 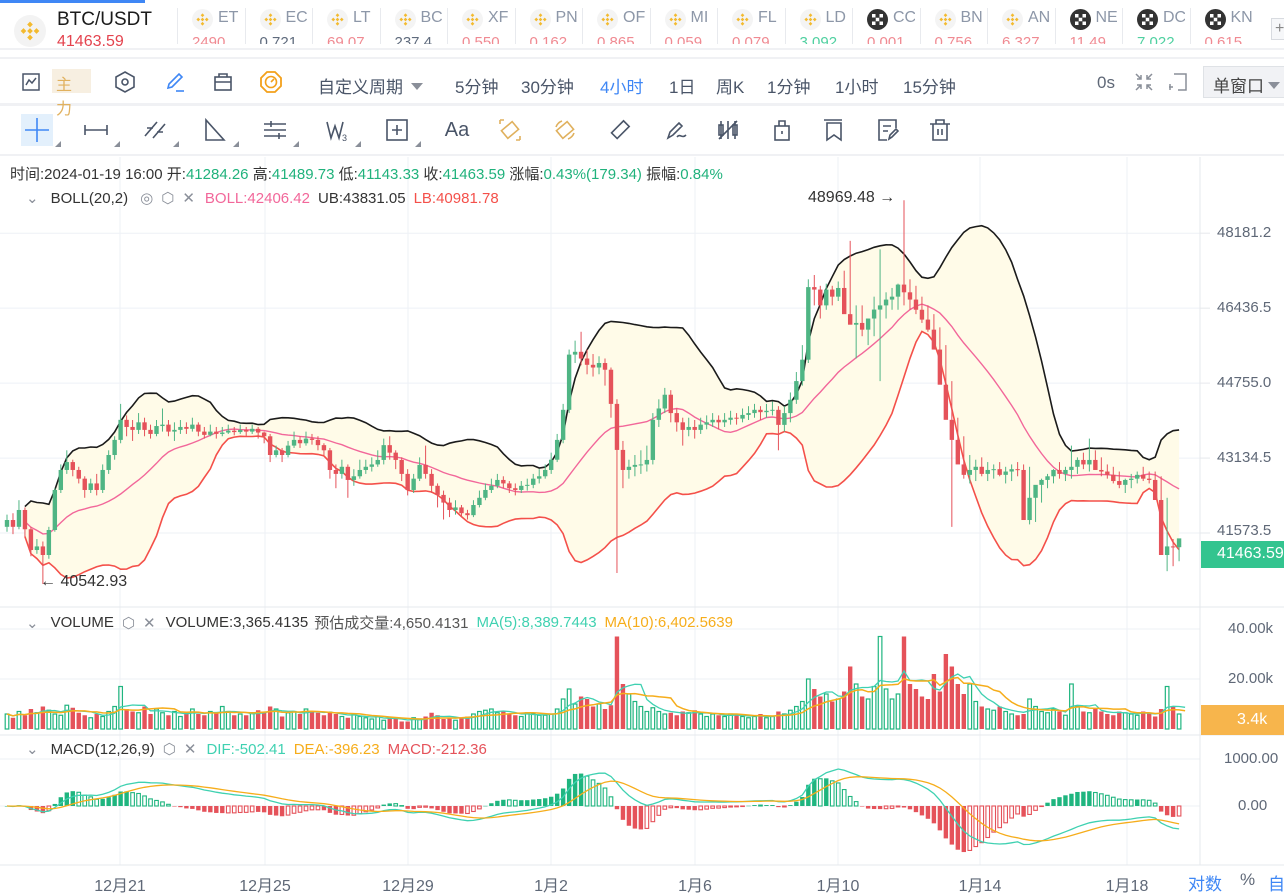 What do you see at coordinates (271, 82) in the screenshot?
I see `timer-icon` at bounding box center [271, 82].